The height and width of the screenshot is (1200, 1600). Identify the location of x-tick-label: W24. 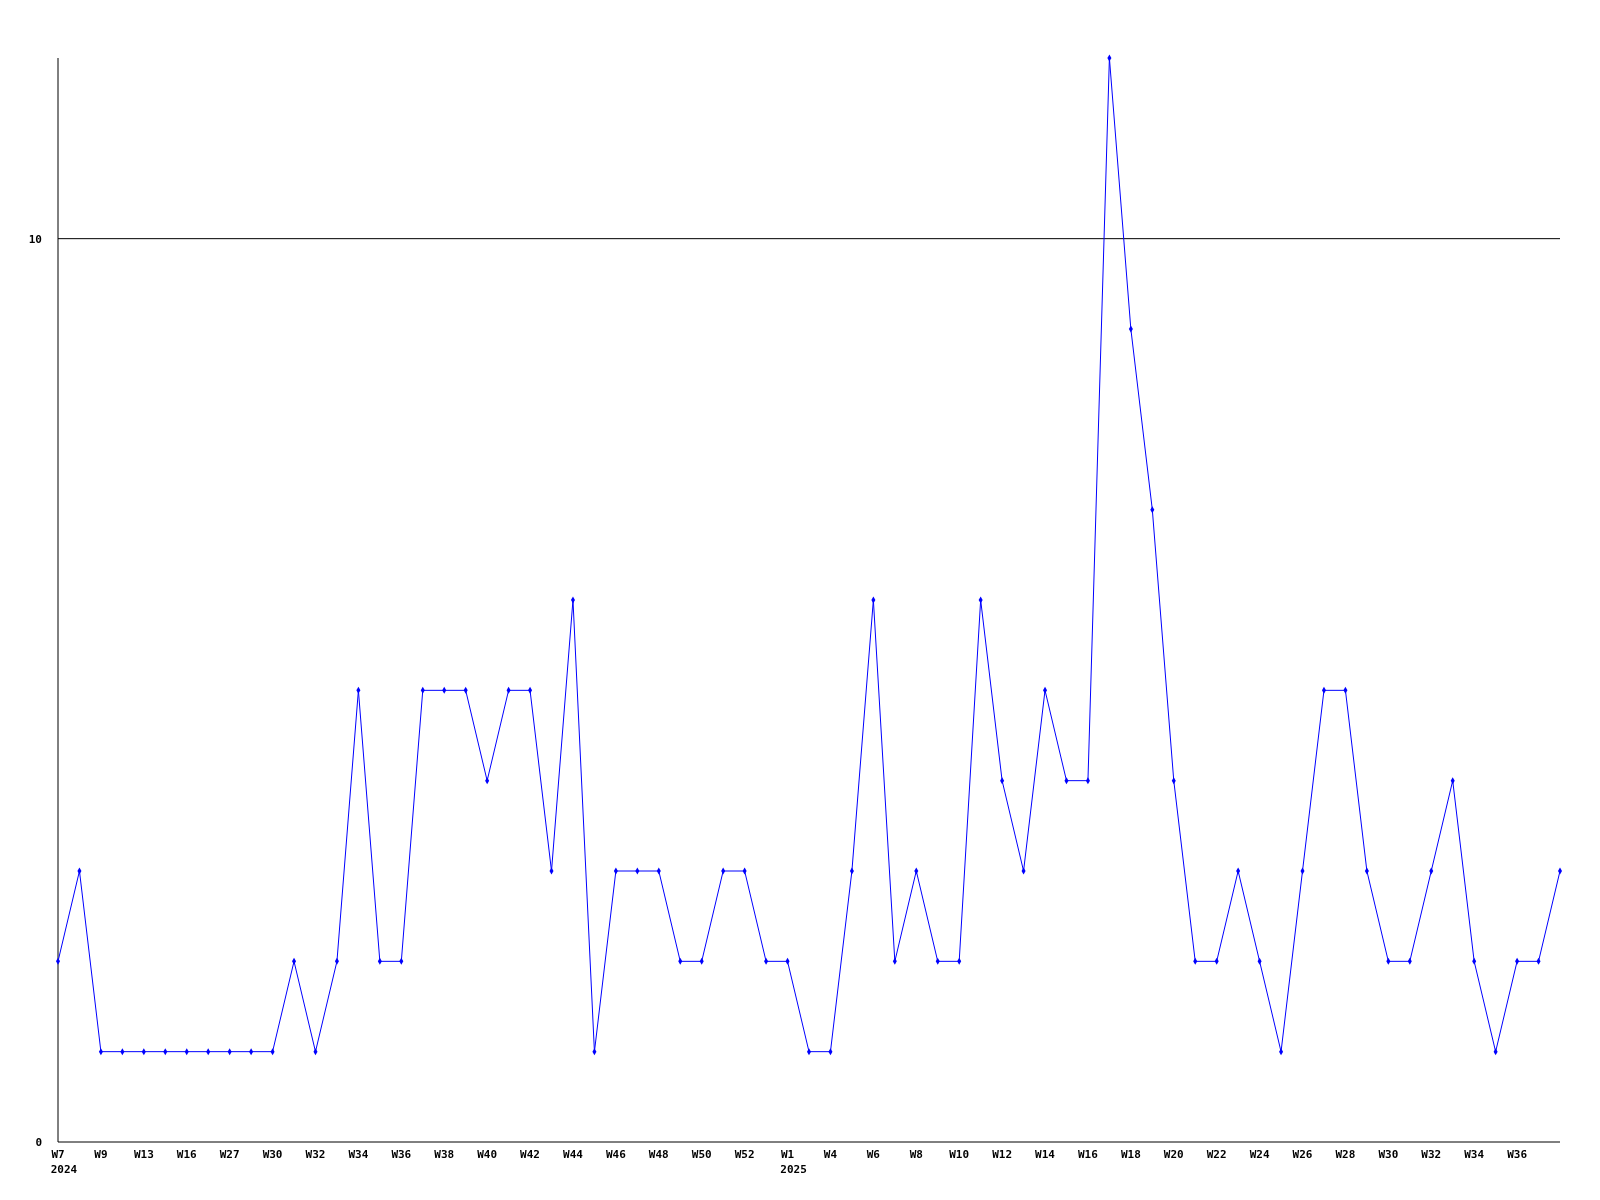
(1259, 1154).